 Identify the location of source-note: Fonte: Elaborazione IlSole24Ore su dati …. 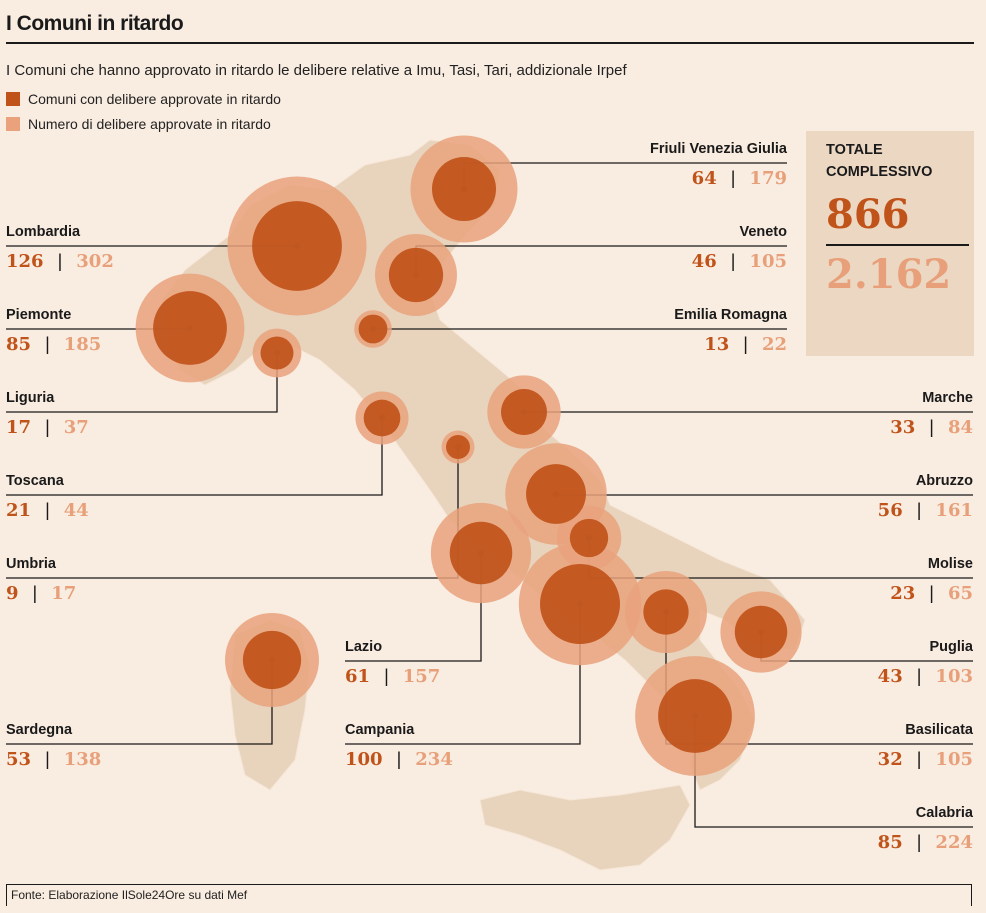
(489, 895).